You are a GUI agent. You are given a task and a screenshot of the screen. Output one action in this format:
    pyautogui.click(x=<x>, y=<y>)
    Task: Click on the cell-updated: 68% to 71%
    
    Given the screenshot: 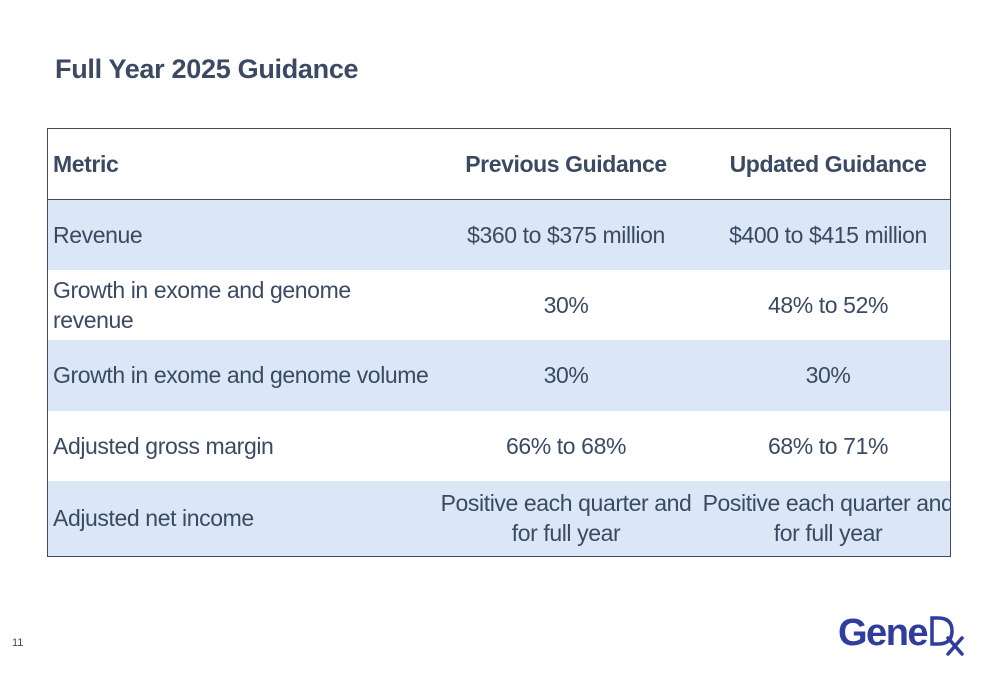 What is the action you would take?
    pyautogui.click(x=824, y=445)
    